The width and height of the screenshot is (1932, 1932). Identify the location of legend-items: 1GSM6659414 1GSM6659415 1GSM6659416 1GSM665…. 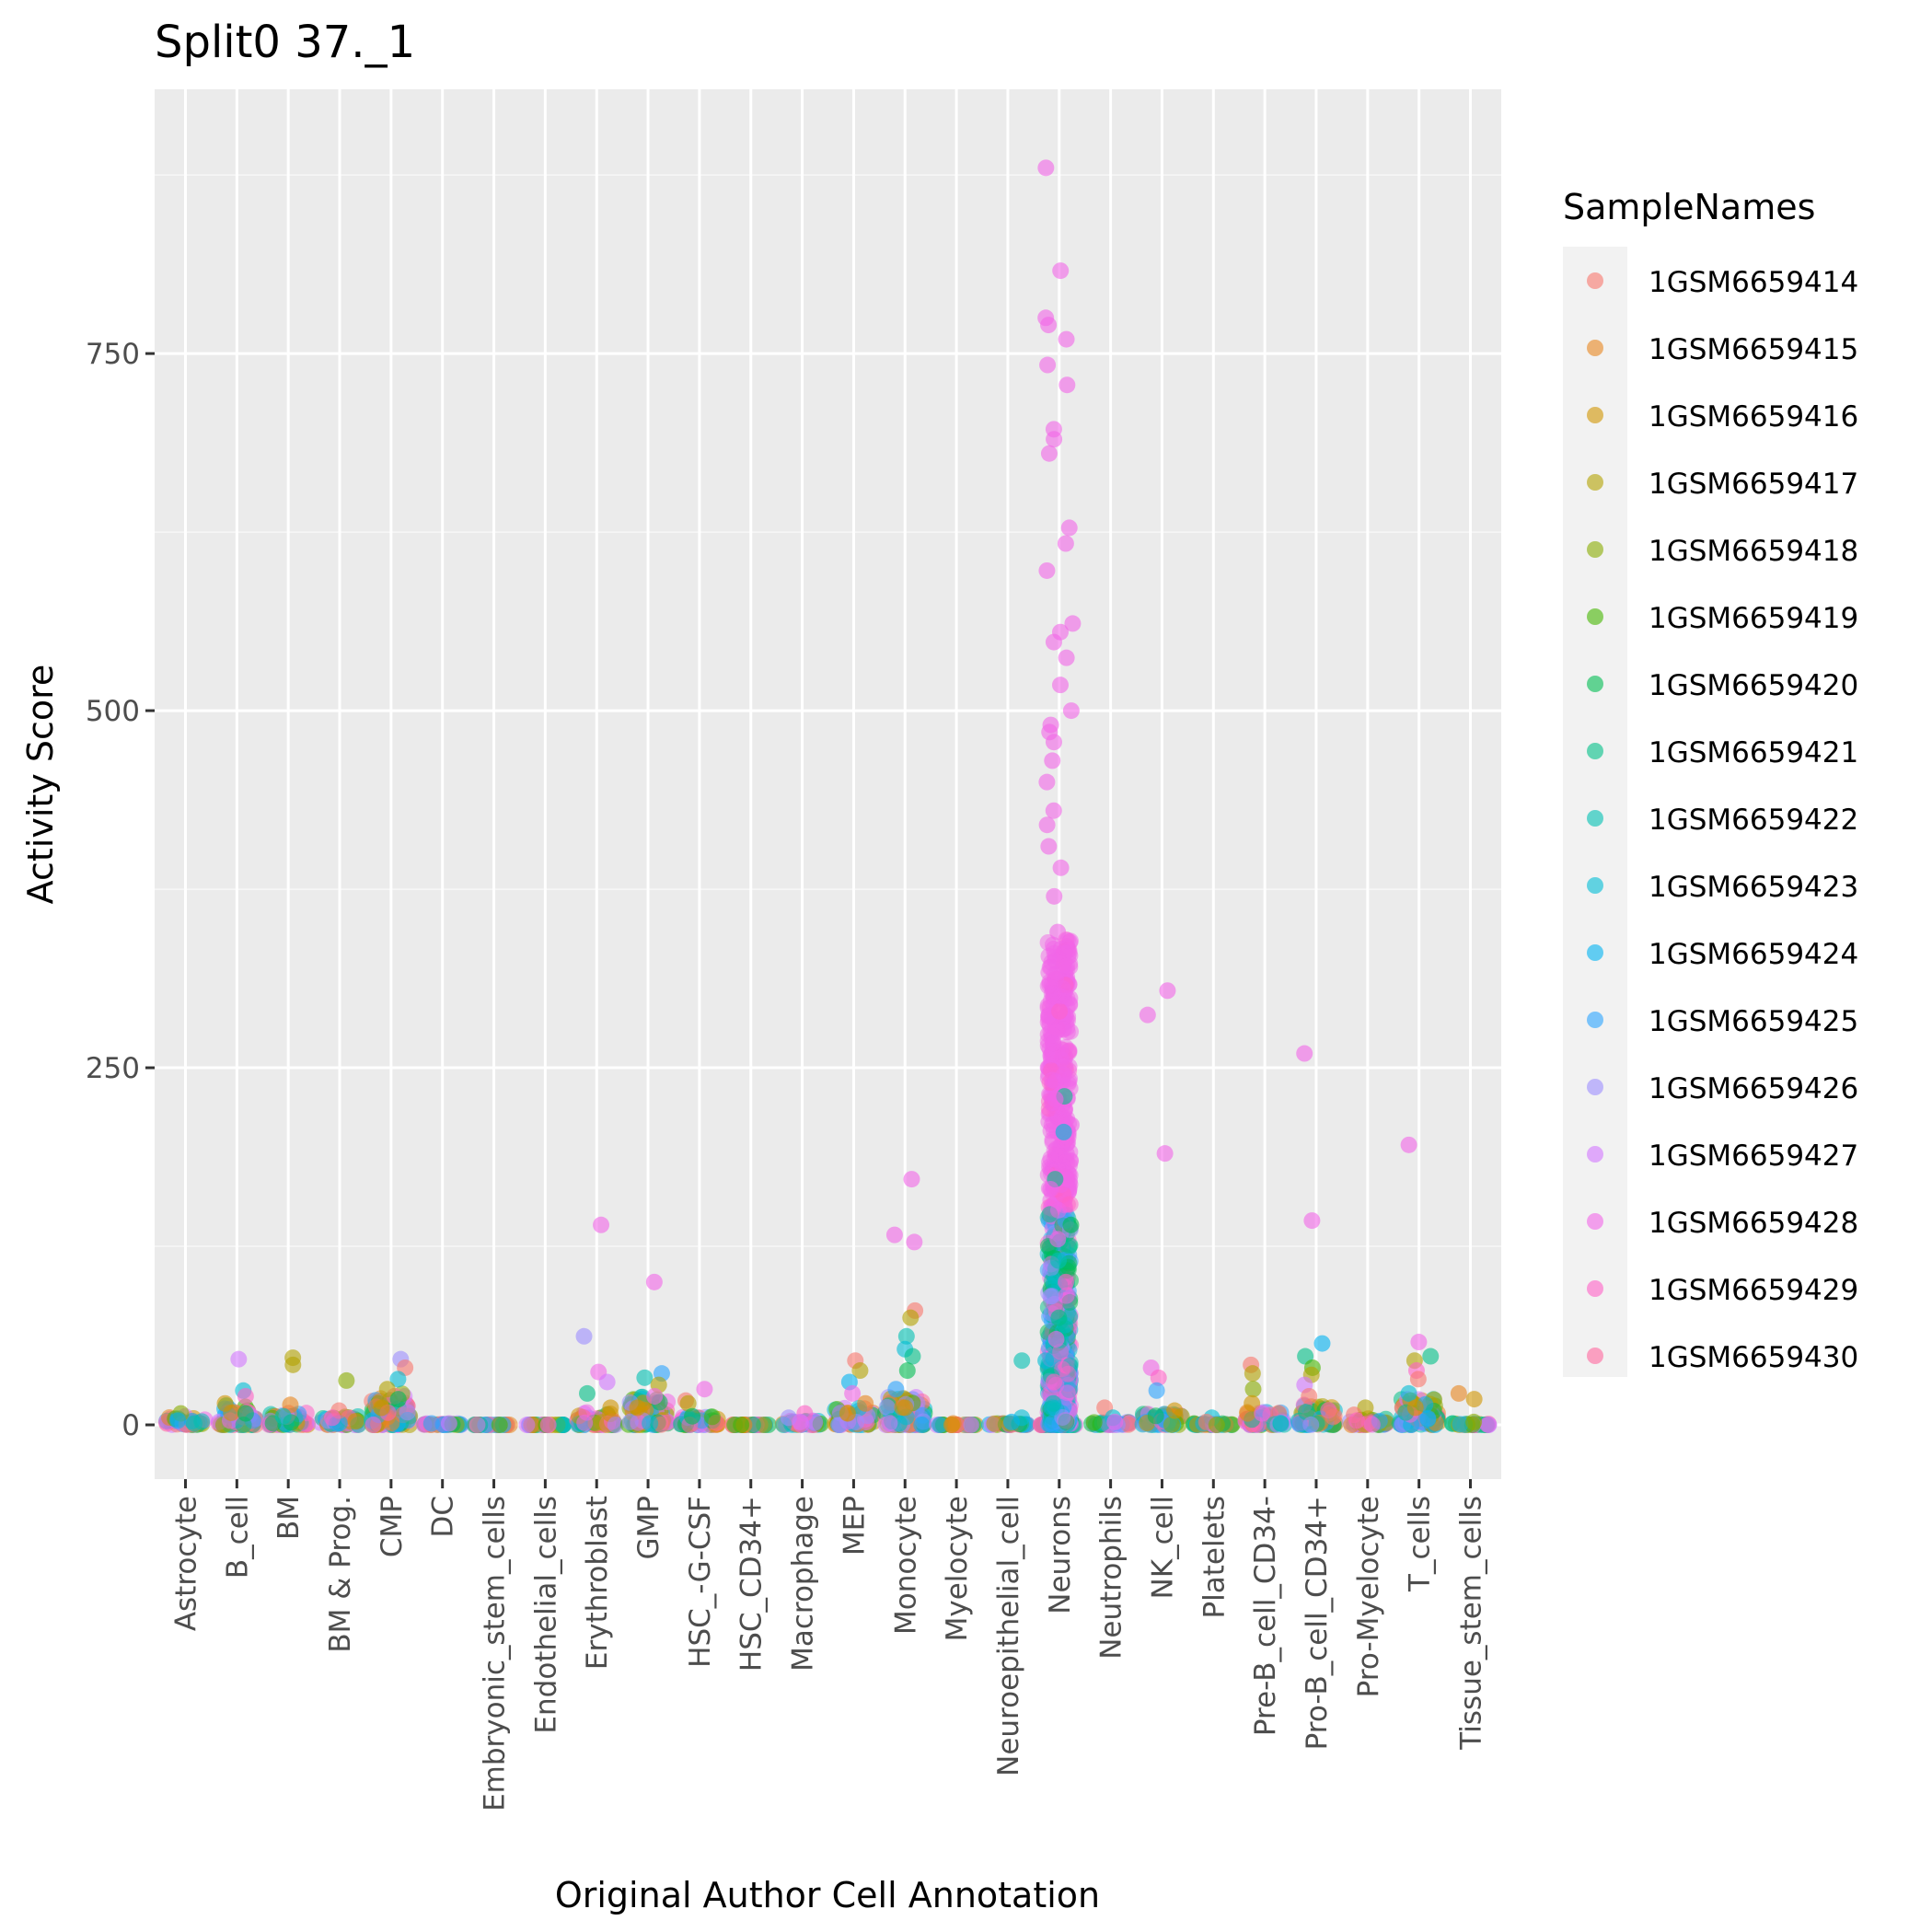
(1723, 820).